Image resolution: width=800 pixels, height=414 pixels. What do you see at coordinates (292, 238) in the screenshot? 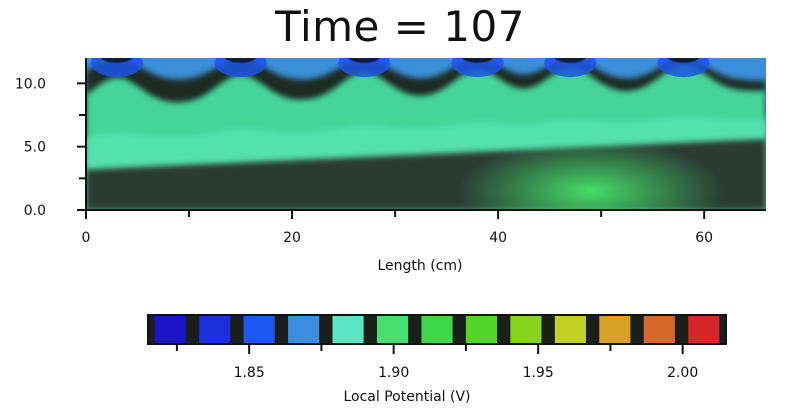
I see `x-tick-label: 20` at bounding box center [292, 238].